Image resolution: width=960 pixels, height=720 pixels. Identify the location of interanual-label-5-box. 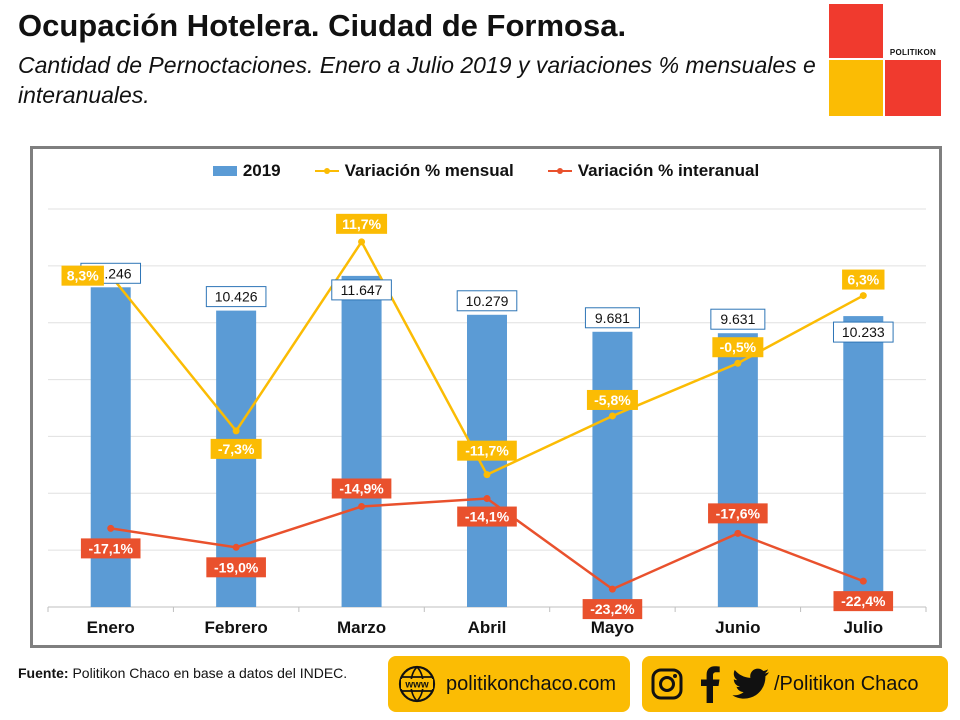
(612, 609).